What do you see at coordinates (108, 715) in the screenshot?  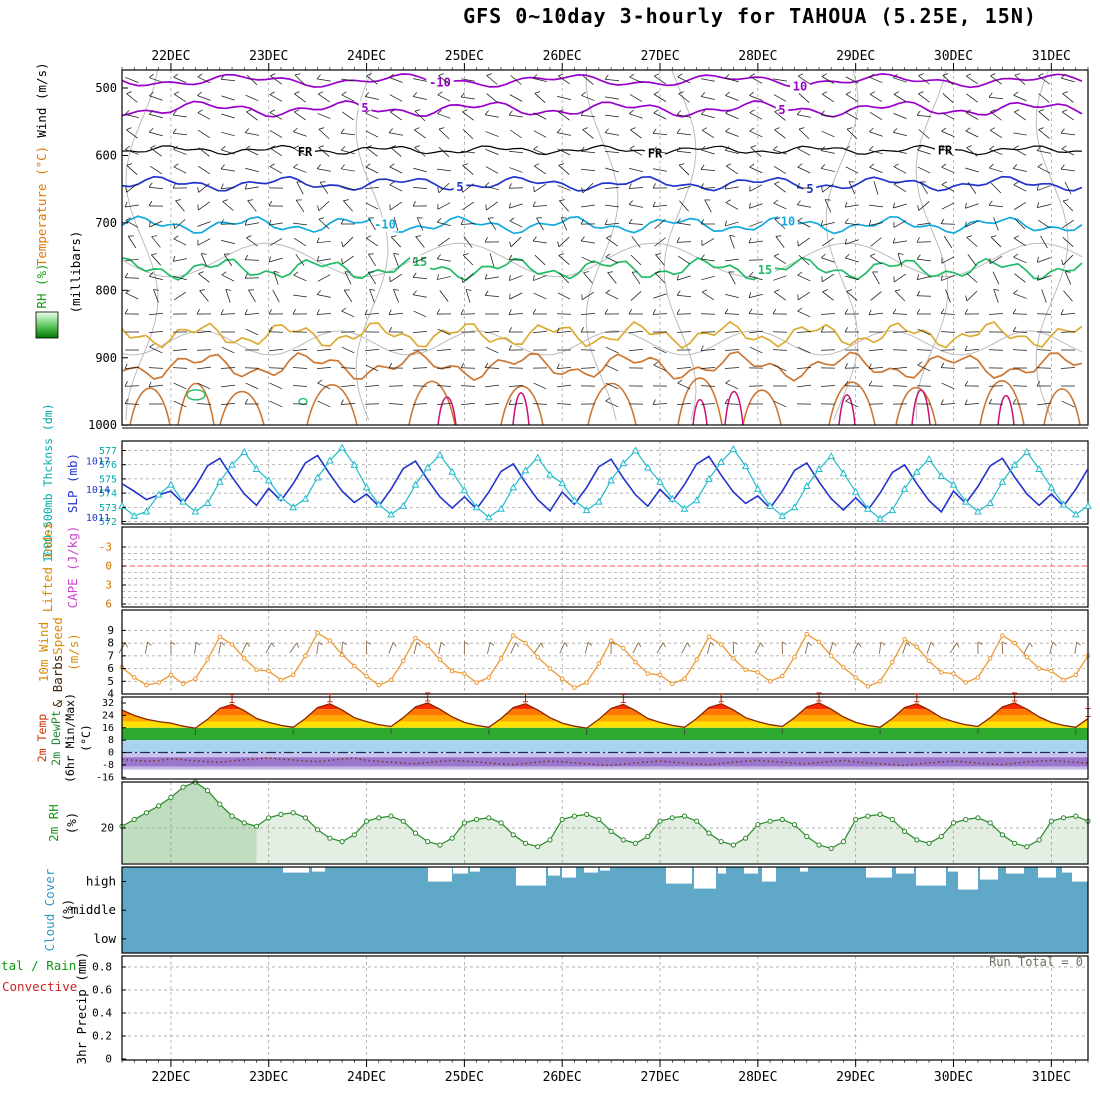 I see `svg-text: 24` at bounding box center [108, 715].